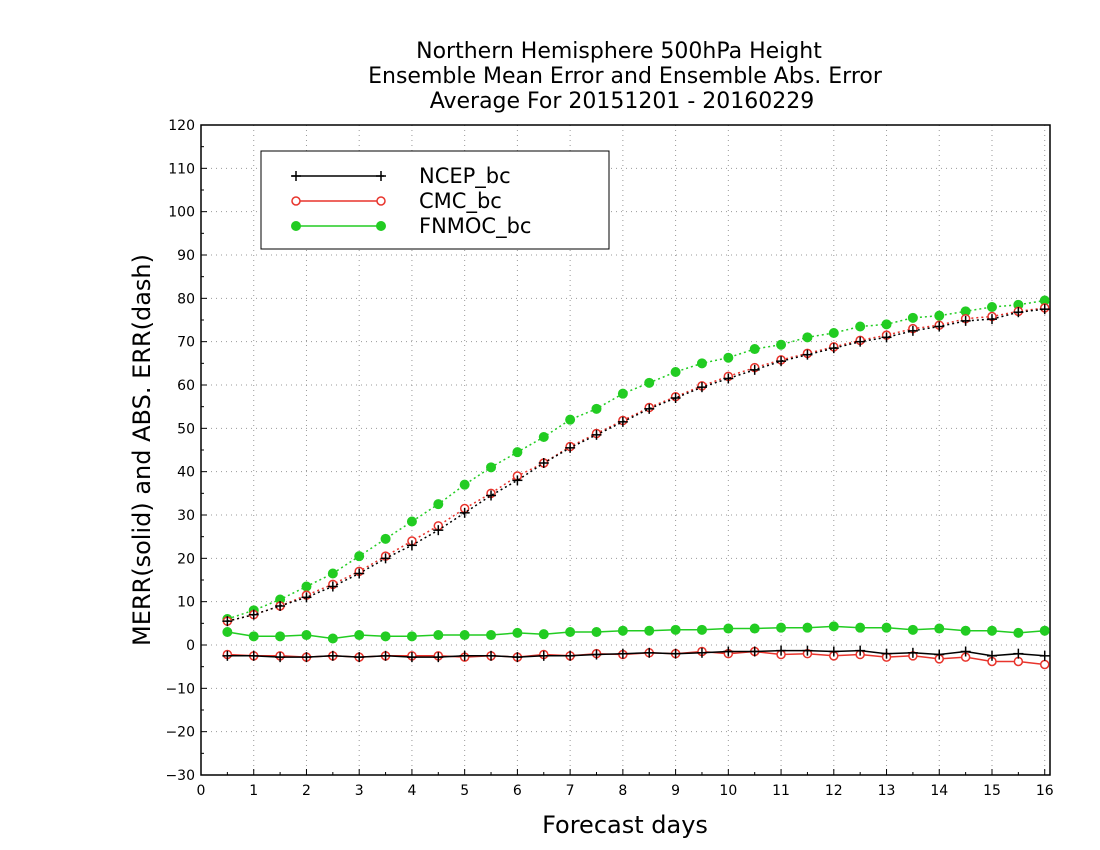  Describe the element at coordinates (296, 176) in the screenshot. I see `legend-marker-ncep-bc` at that location.